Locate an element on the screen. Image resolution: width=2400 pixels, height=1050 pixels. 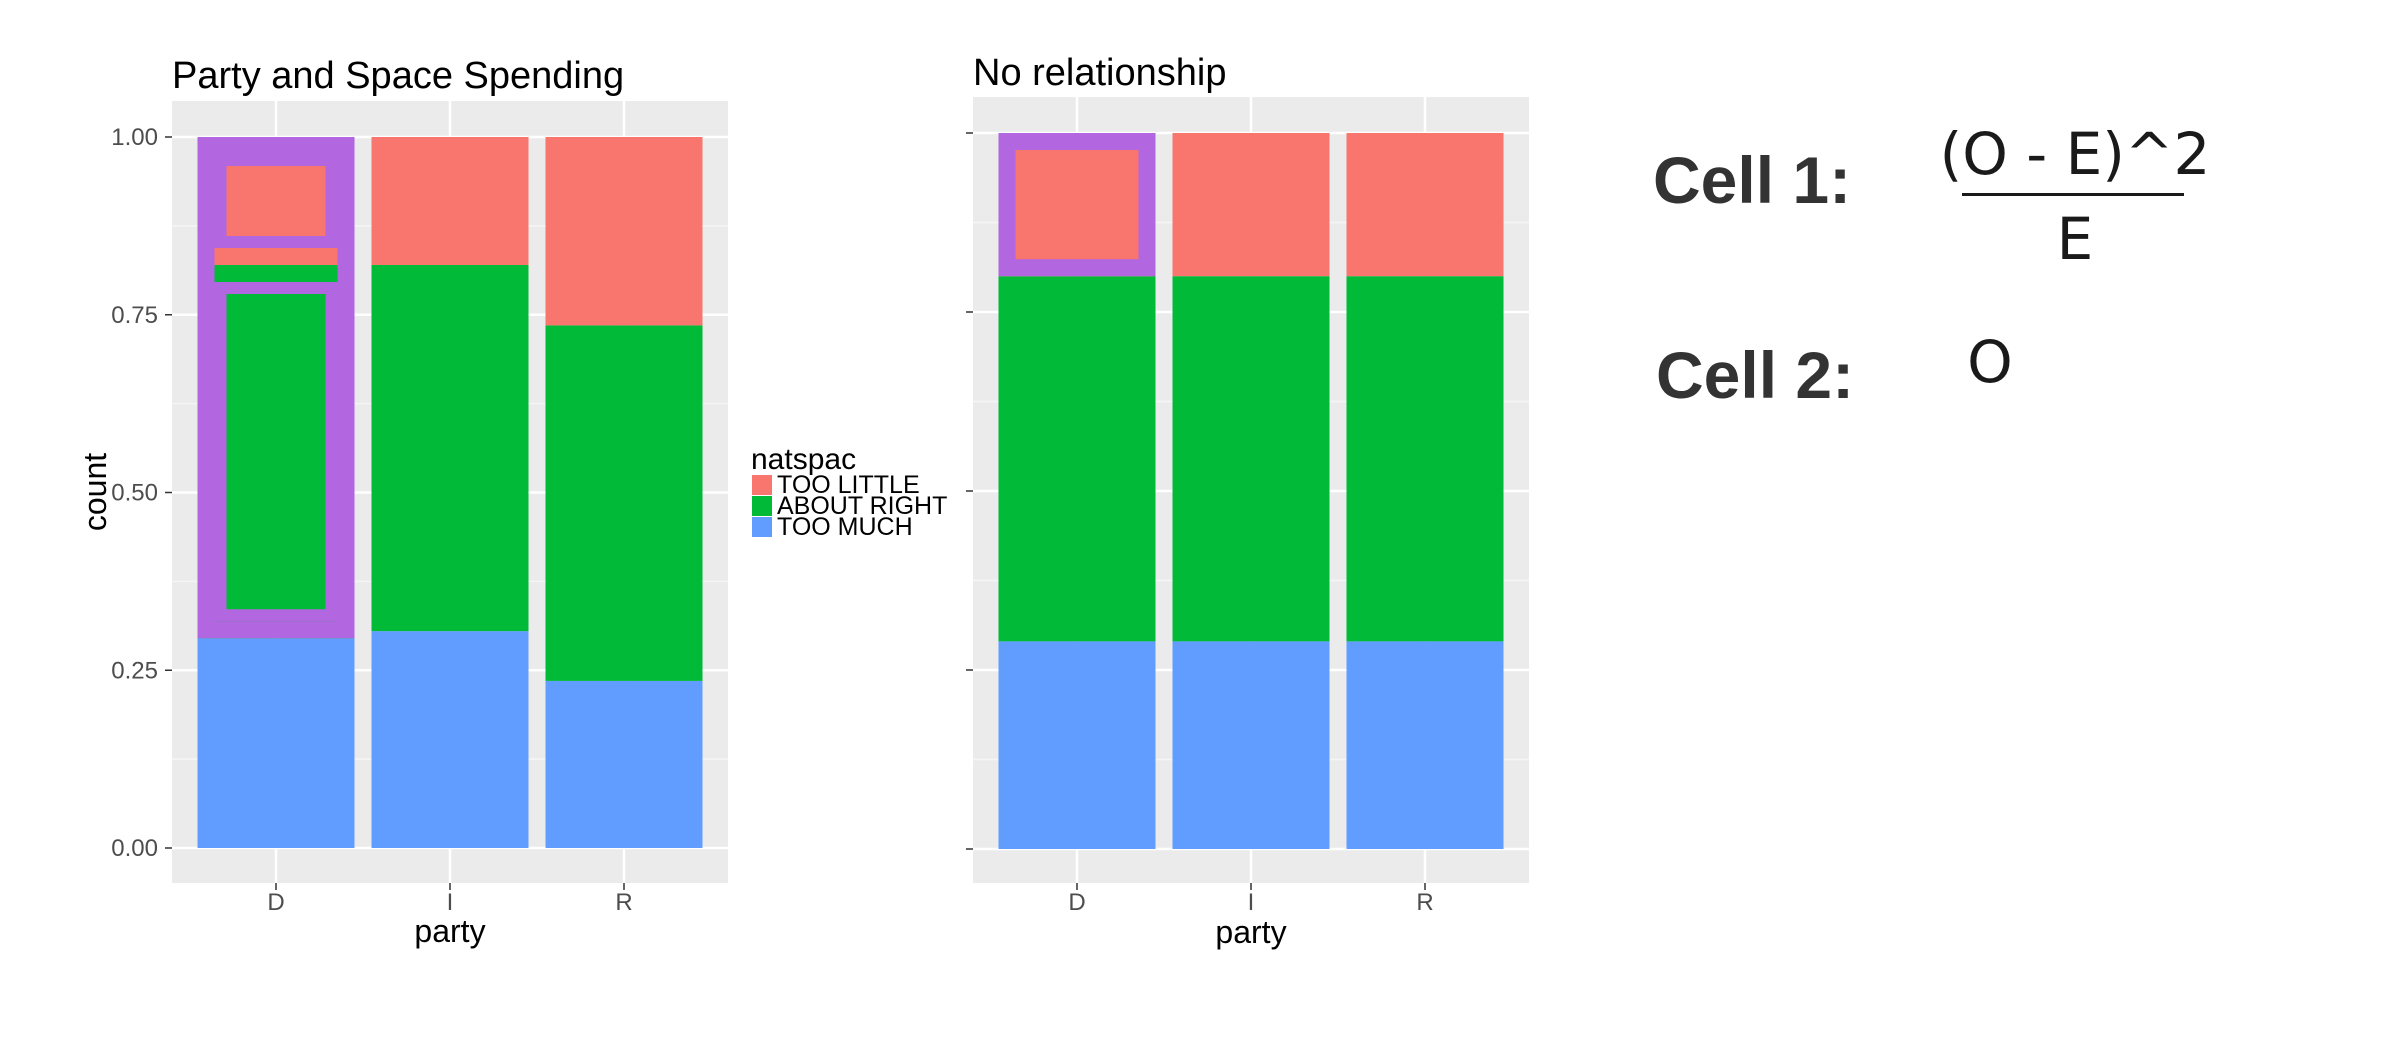
cell1-numerator: (O - E)^2 is located at coordinates (2075, 154).